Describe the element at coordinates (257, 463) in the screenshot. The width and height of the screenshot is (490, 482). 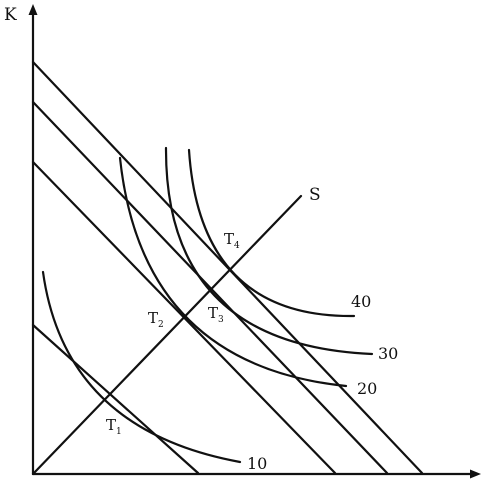
I see `isoquant-10-label: 10` at that location.